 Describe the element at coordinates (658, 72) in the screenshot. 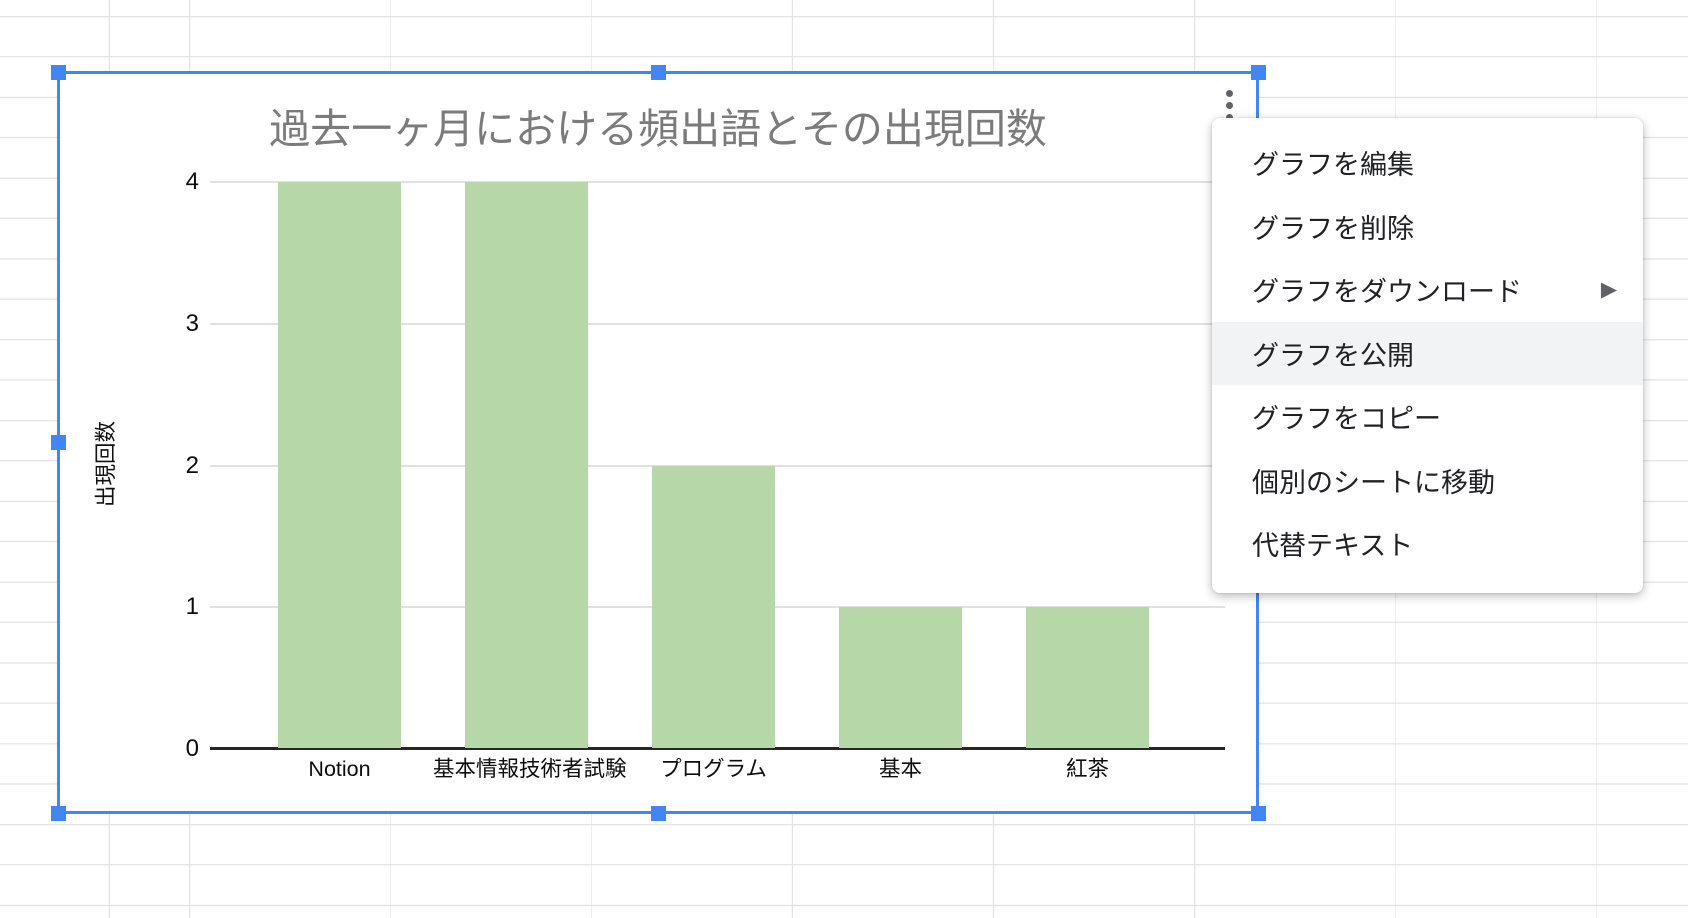

I see `selection-handle-top-middle` at that location.